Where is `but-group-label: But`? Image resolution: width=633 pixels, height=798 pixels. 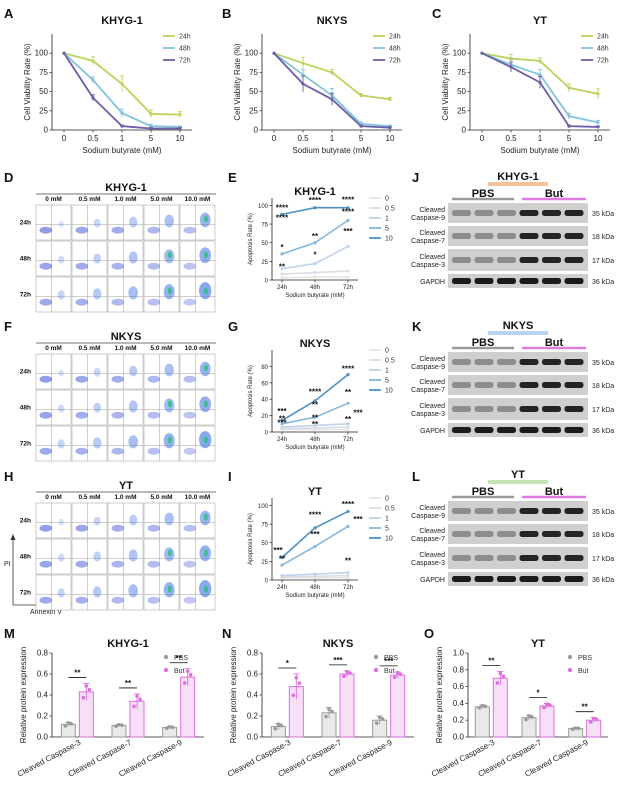 but-group-label: But is located at coordinates (554, 343).